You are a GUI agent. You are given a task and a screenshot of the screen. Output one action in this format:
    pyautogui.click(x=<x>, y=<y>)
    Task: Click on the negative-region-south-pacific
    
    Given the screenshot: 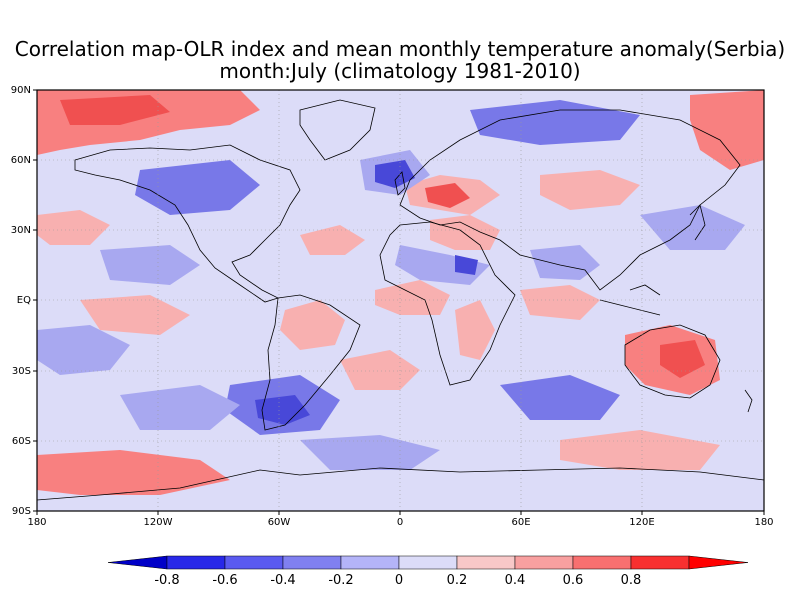 What is the action you would take?
    pyautogui.click(x=180, y=407)
    